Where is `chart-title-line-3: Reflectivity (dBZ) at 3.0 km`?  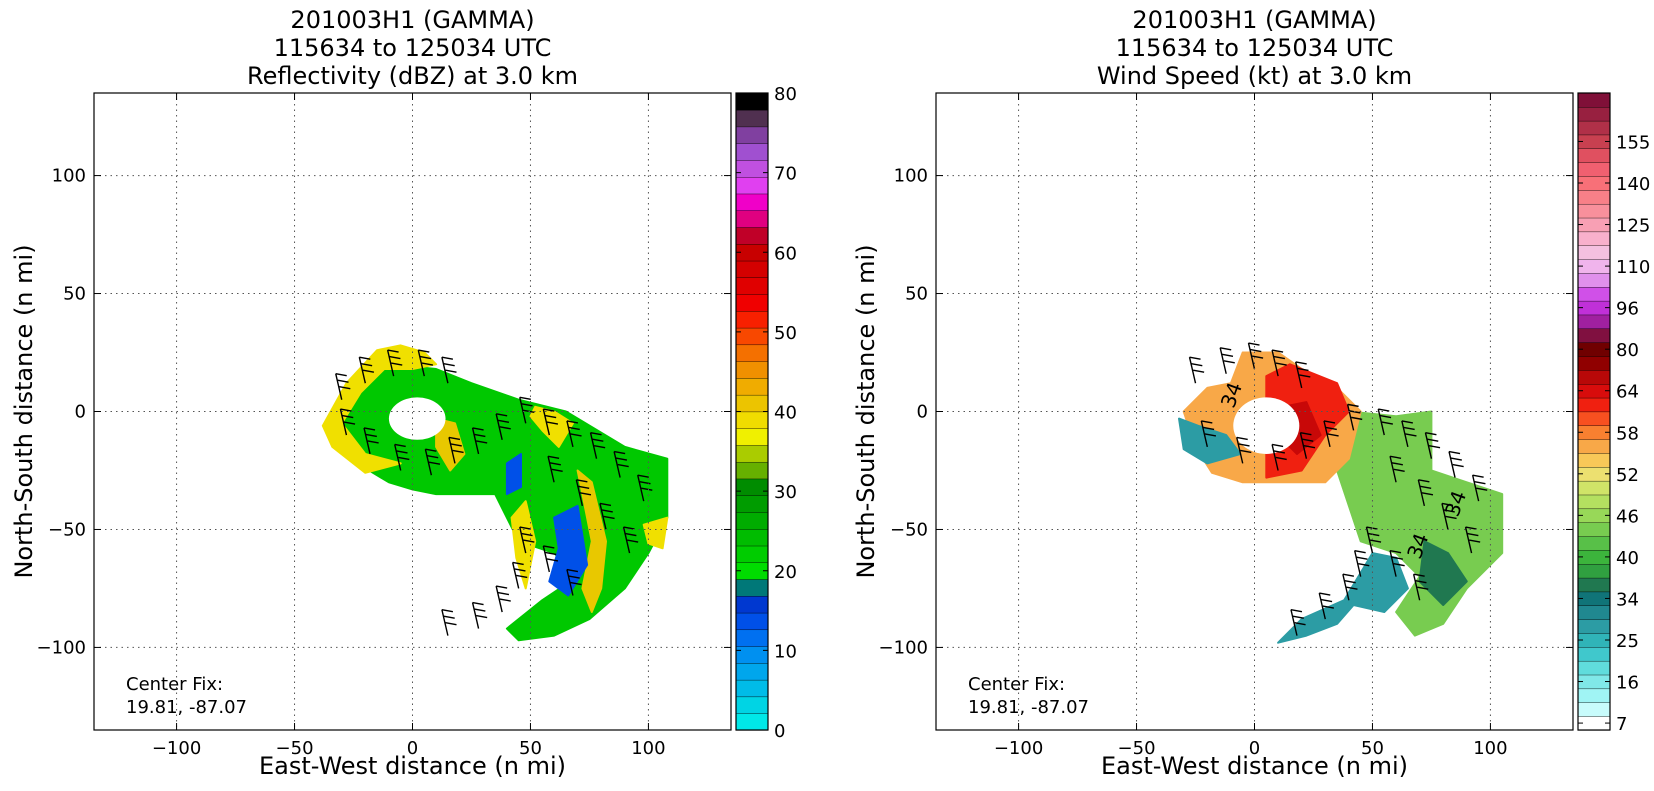
chart-title-line-3: Reflectivity (dBZ) at 3.0 km is located at coordinates (412, 76).